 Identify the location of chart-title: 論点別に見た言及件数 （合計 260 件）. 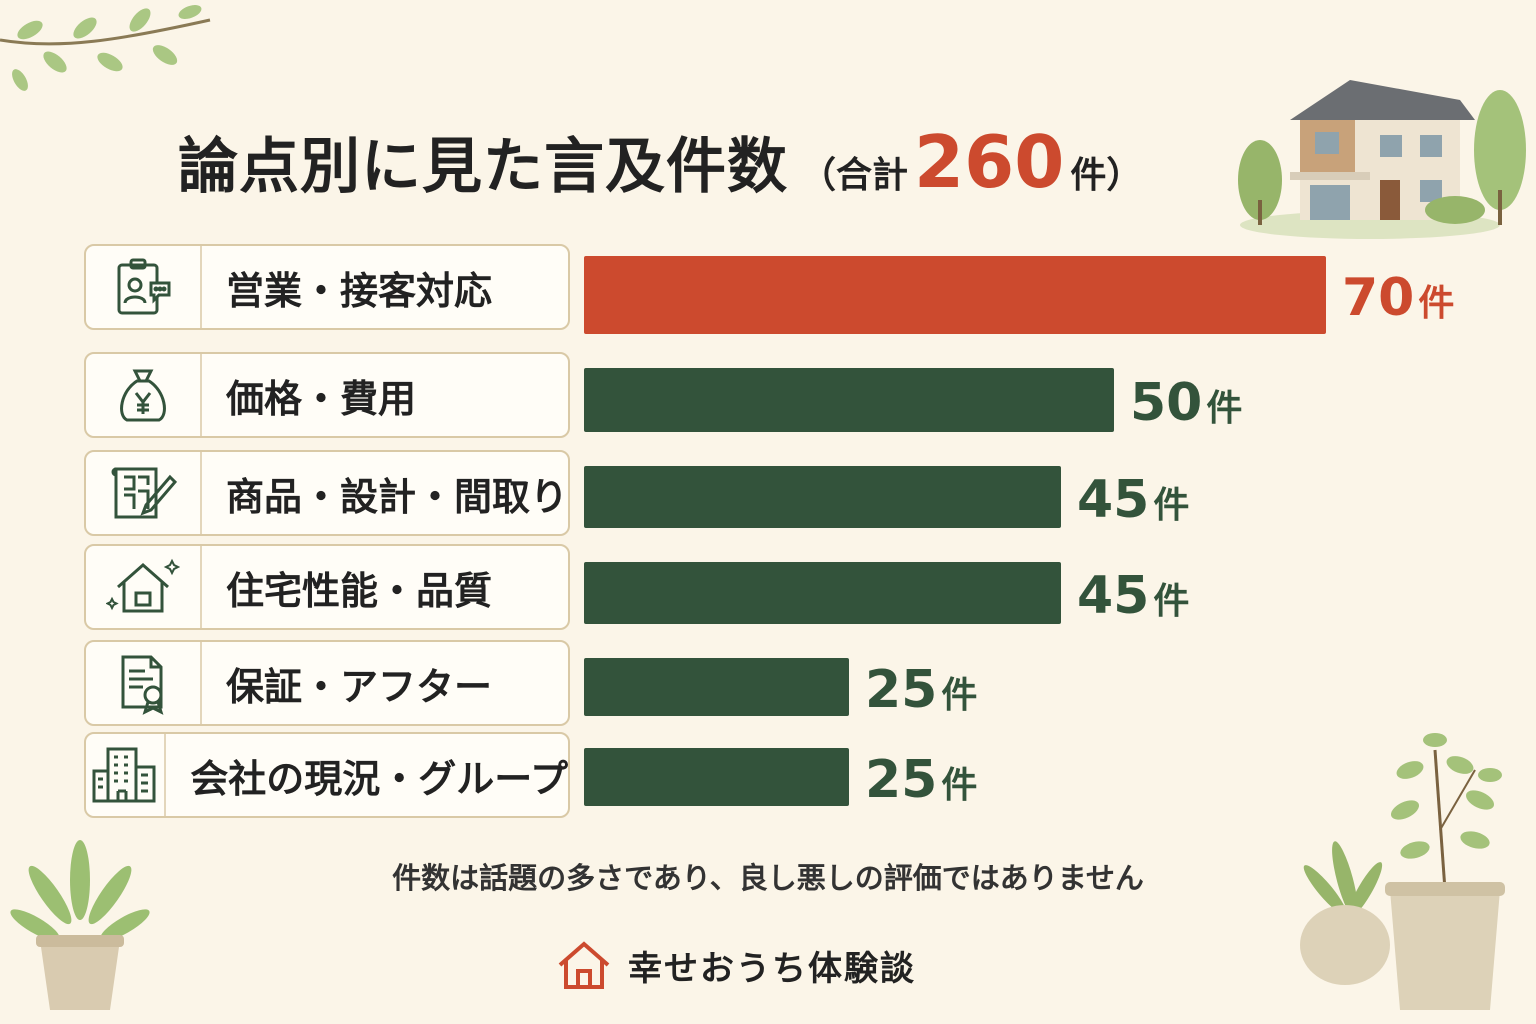
(660, 168).